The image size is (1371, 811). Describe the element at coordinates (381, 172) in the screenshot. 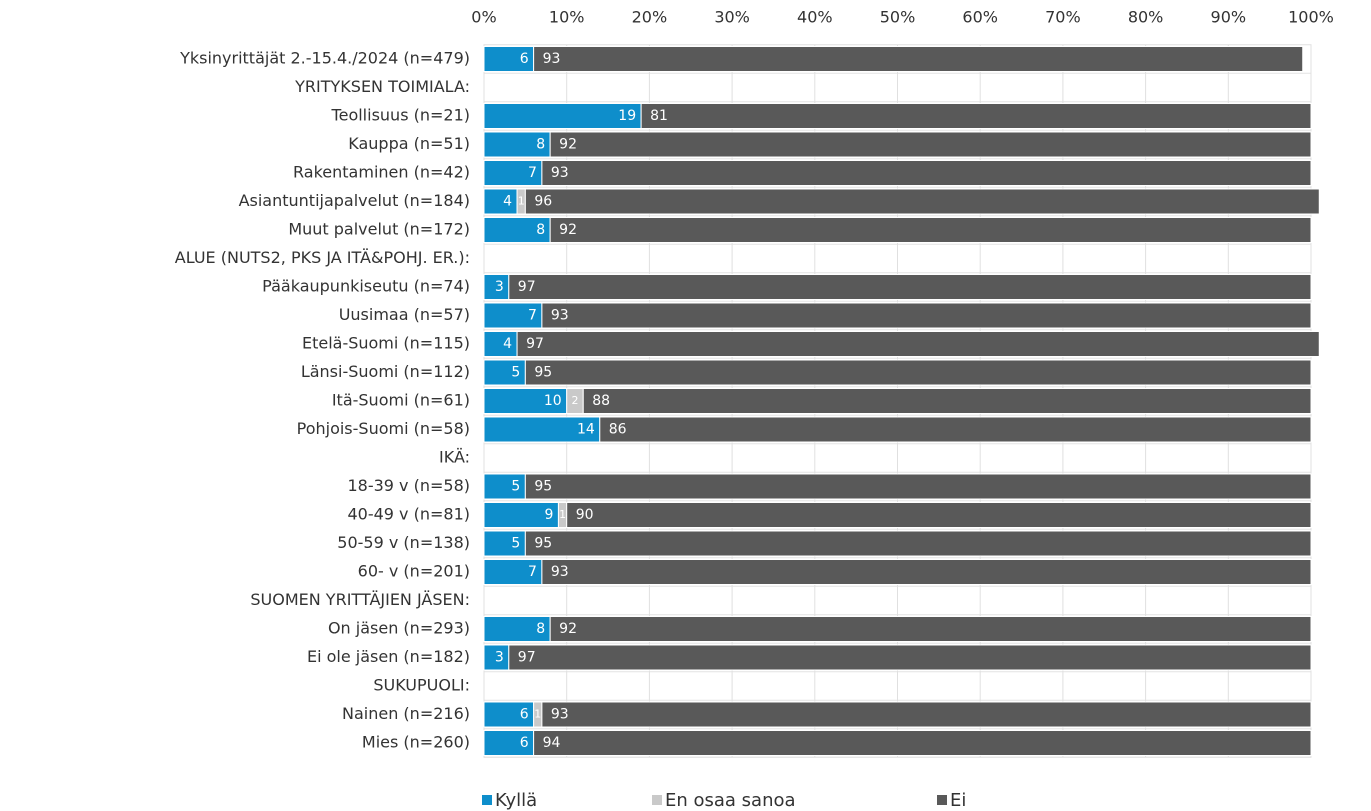

I see `category-label: Rakentaminen (n=42)` at that location.